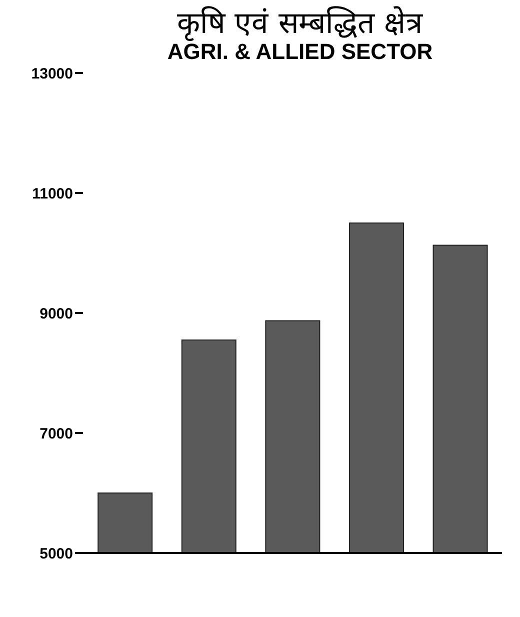 The image size is (520, 617). What do you see at coordinates (52, 193) in the screenshot?
I see `y-tick-label: 11000` at bounding box center [52, 193].